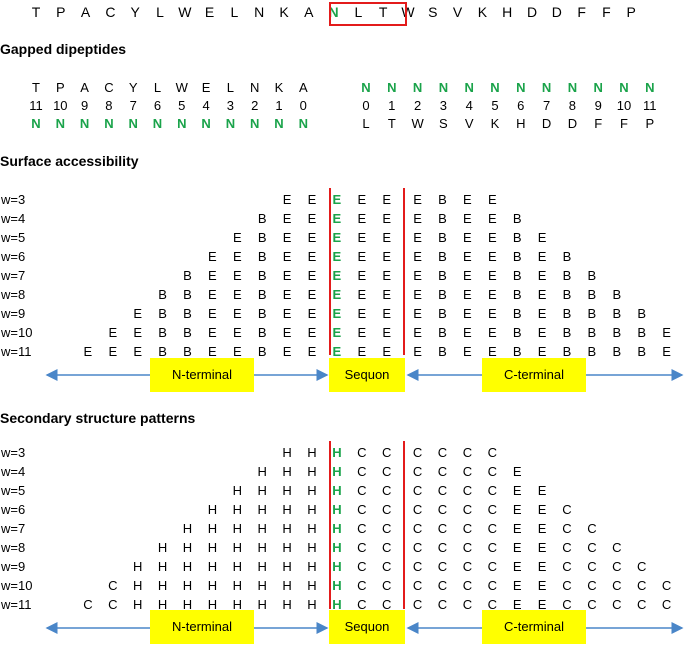 The width and height of the screenshot is (685, 646). What do you see at coordinates (13, 294) in the screenshot?
I see `window-label: w=8` at bounding box center [13, 294].